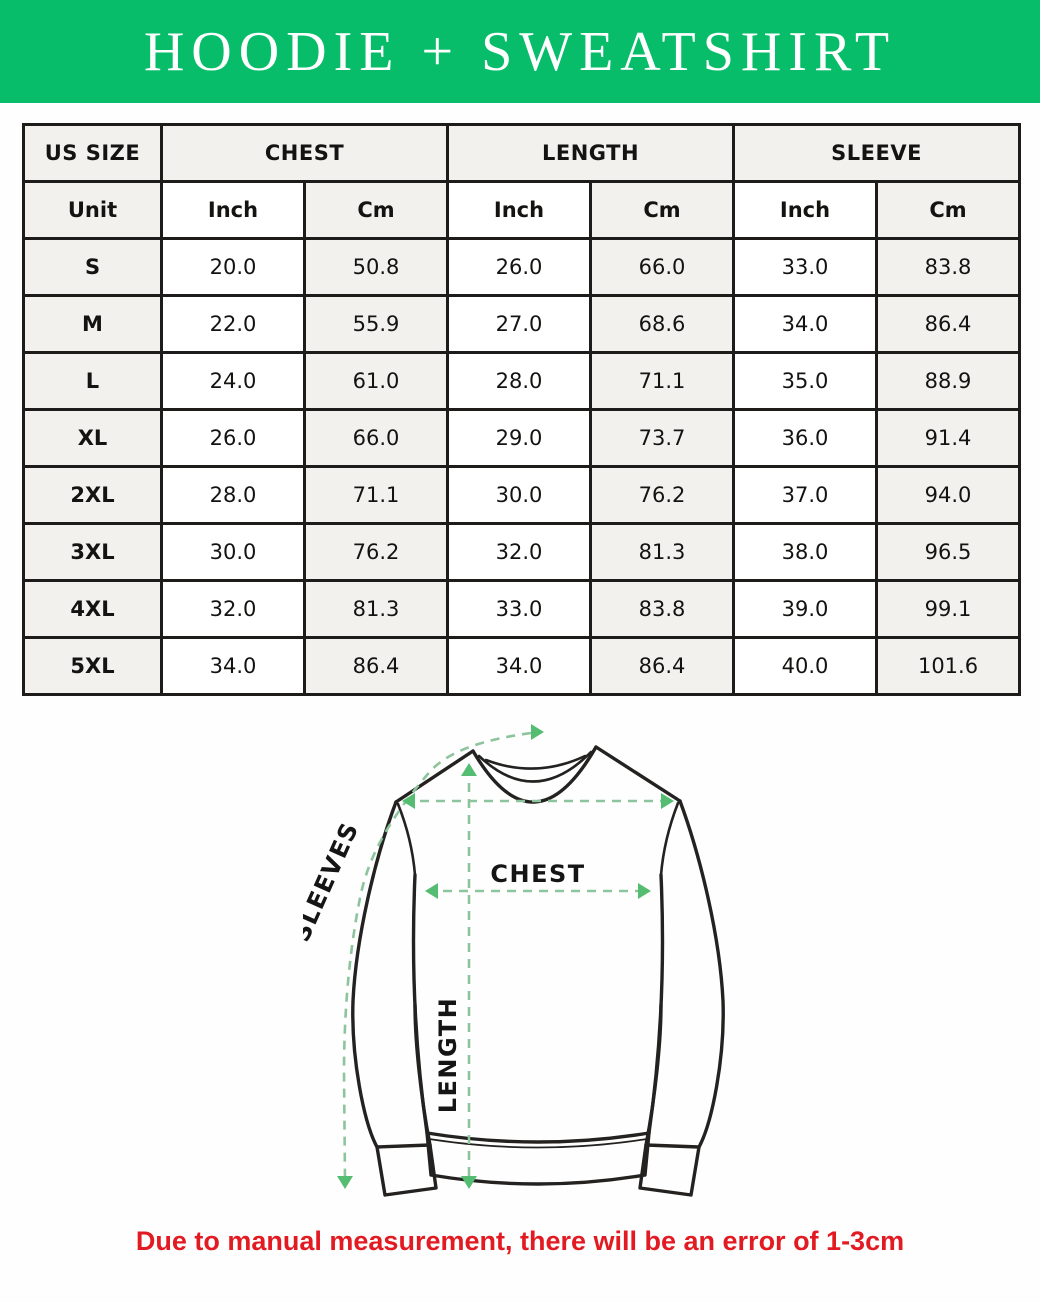  Describe the element at coordinates (662, 438) in the screenshot. I see `value-cell: 73.7` at that location.